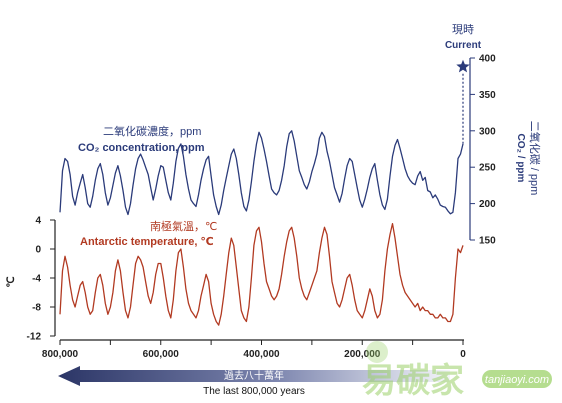 Image resolution: width=562 pixels, height=403 pixels. I want to click on co2-series-title-en: CO₂ concentration, ppm, so click(141, 148).